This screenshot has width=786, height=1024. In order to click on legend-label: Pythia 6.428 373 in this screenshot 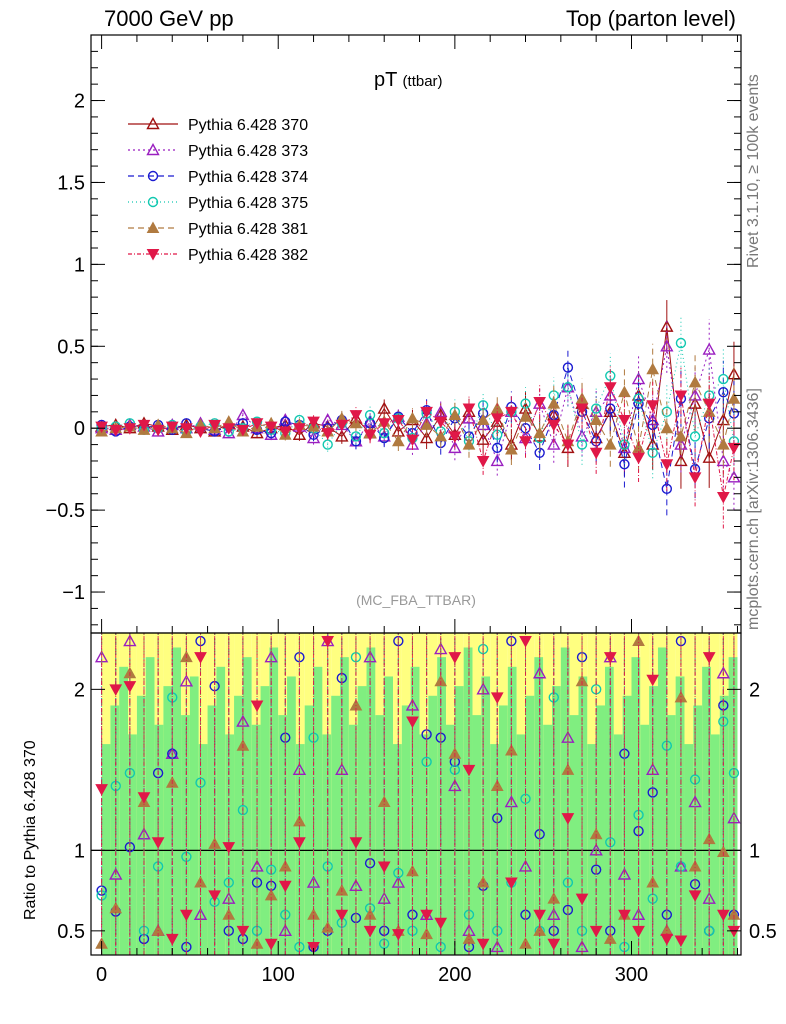, I will do `click(248, 151)`.